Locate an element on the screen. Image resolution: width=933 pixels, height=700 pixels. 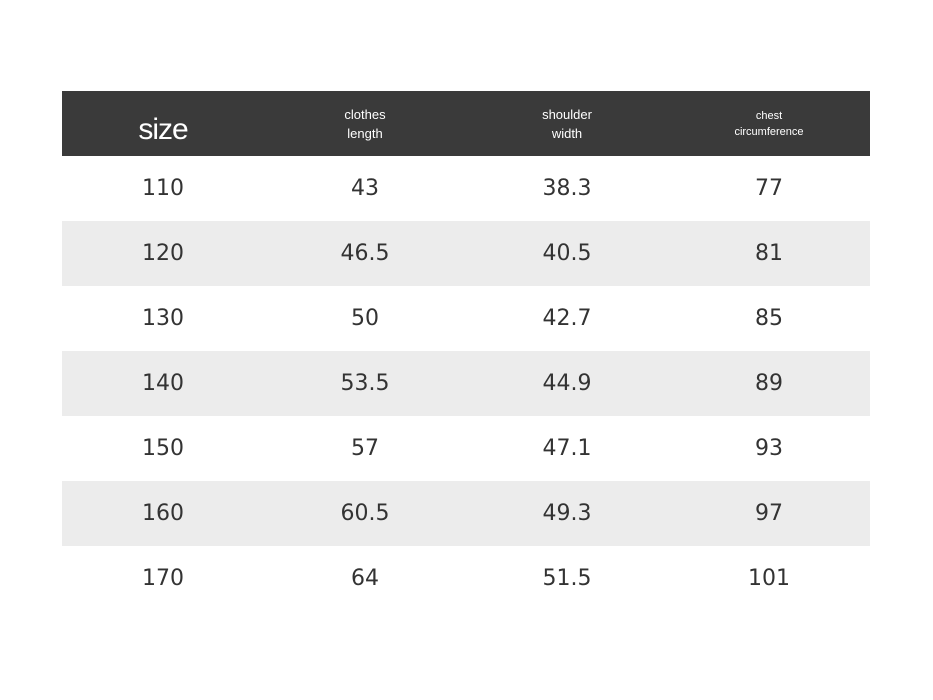
table-cell: 57 is located at coordinates (365, 448).